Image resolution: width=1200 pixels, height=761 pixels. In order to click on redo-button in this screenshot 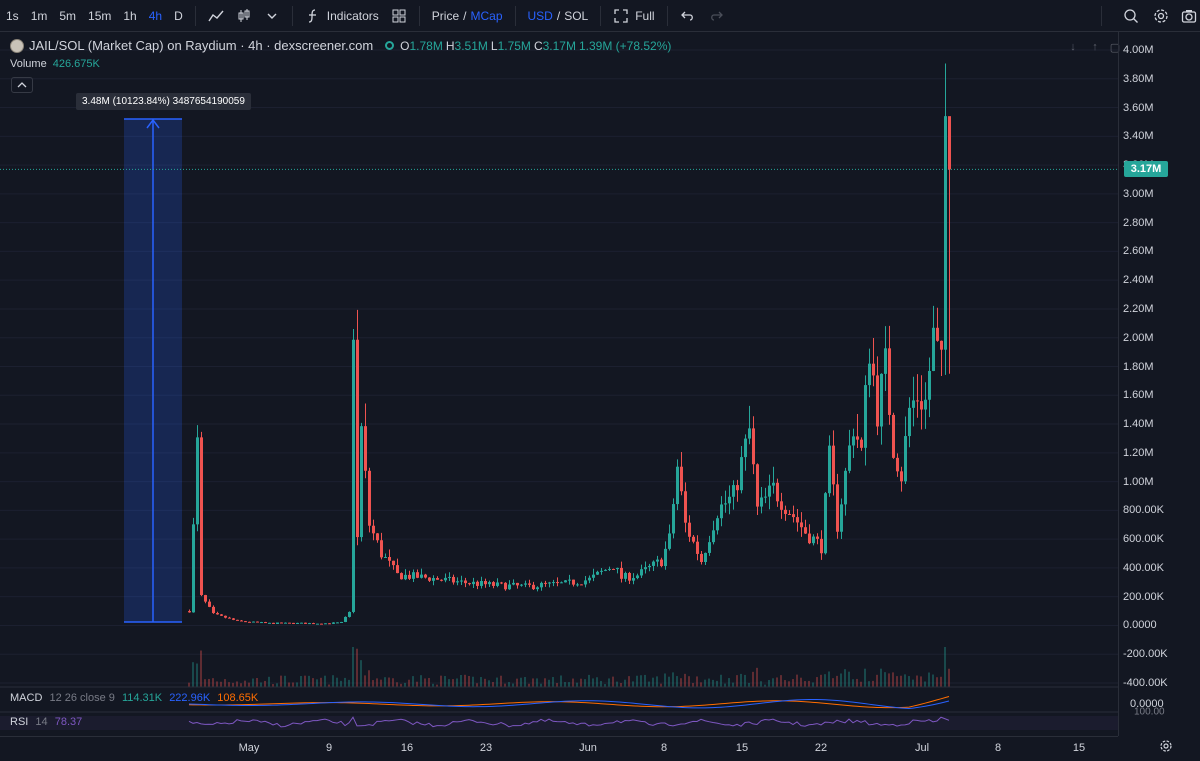, I will do `click(716, 16)`.